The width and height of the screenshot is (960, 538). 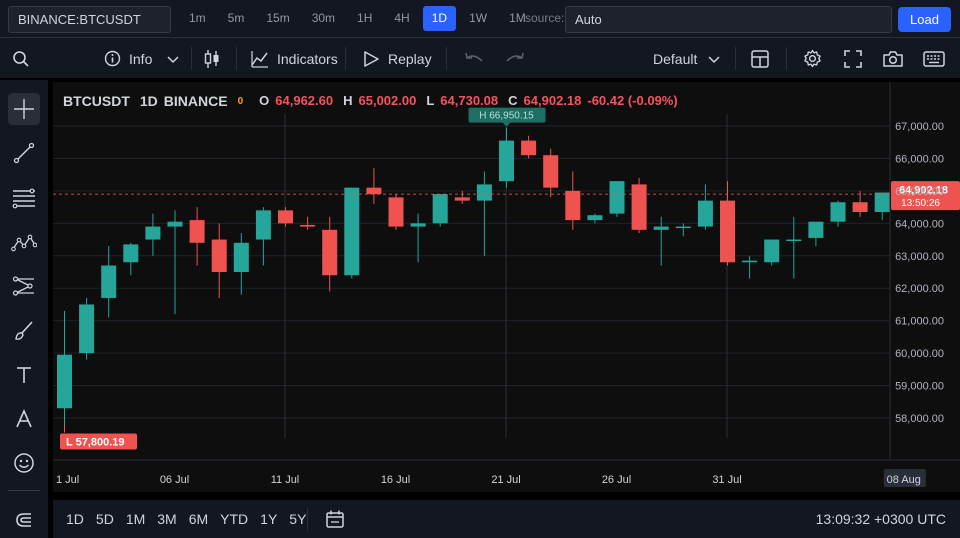 I want to click on smiley-icon, so click(x=24, y=463).